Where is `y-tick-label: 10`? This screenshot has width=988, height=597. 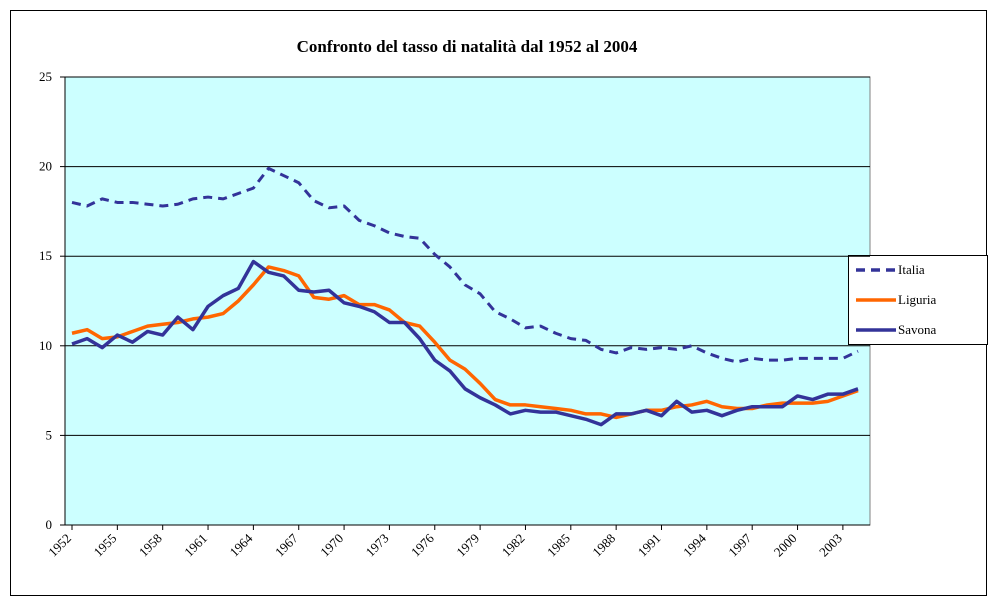 y-tick-label: 10 is located at coordinates (45, 345).